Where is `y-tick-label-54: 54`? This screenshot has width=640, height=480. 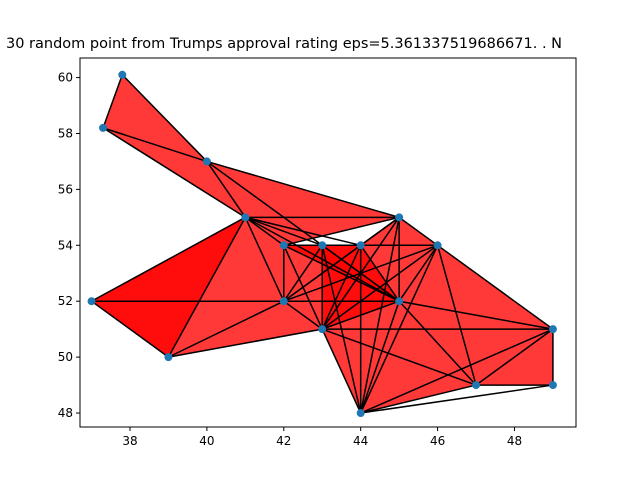 y-tick-label-54: 54 is located at coordinates (65, 245).